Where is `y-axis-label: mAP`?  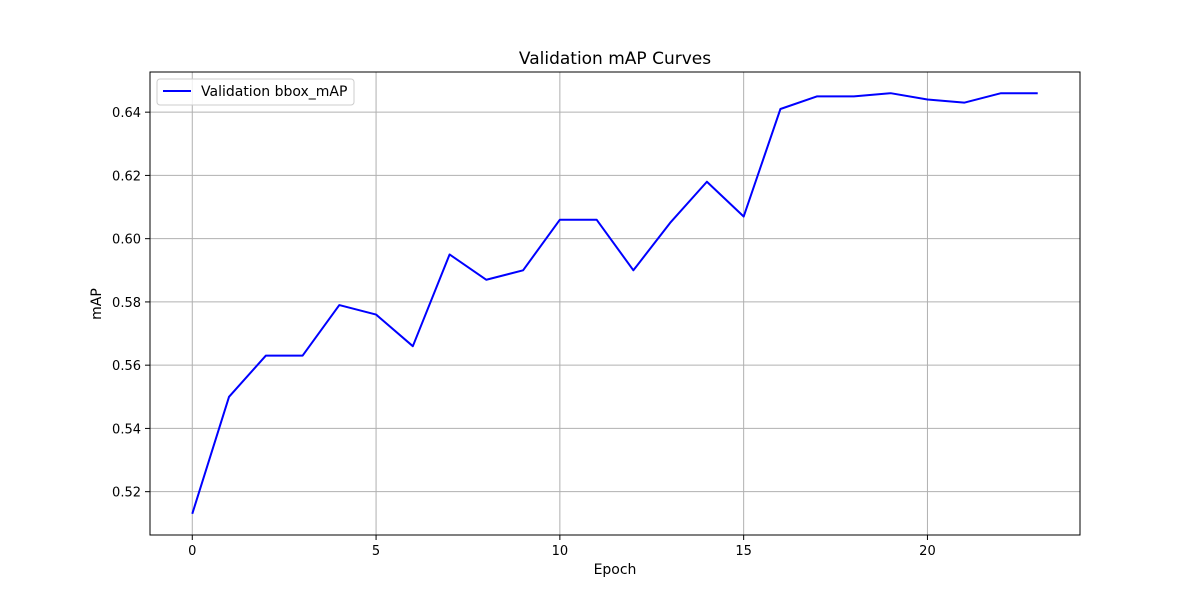
y-axis-label: mAP is located at coordinates (97, 304).